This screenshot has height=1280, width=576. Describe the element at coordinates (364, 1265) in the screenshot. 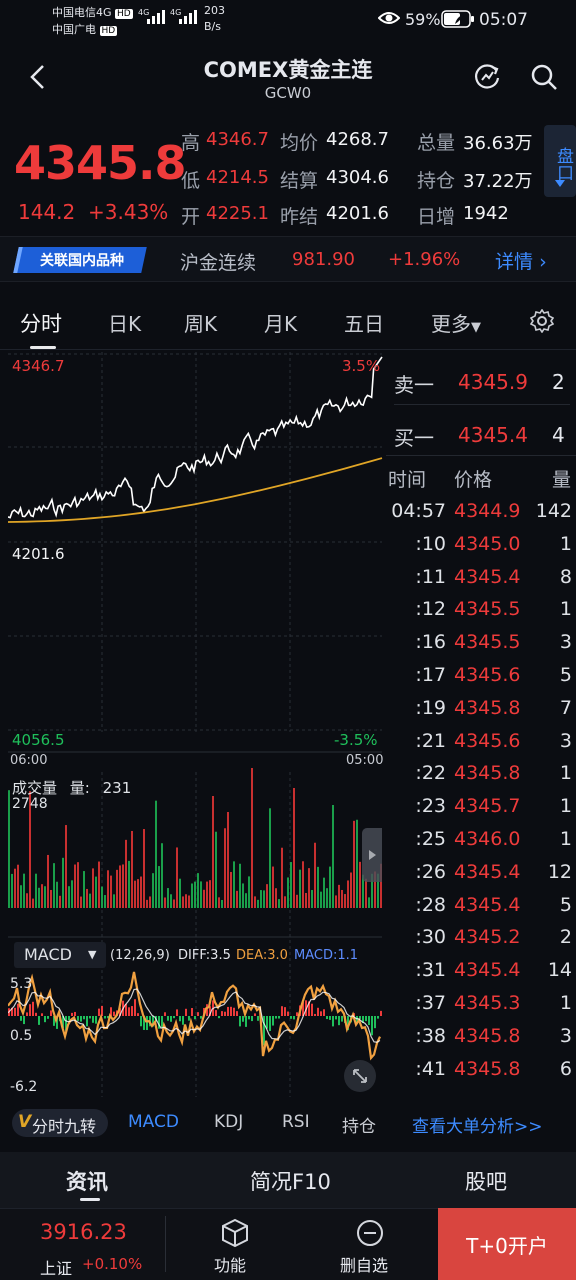

I see `remove-favorite-button: 删自选` at that location.